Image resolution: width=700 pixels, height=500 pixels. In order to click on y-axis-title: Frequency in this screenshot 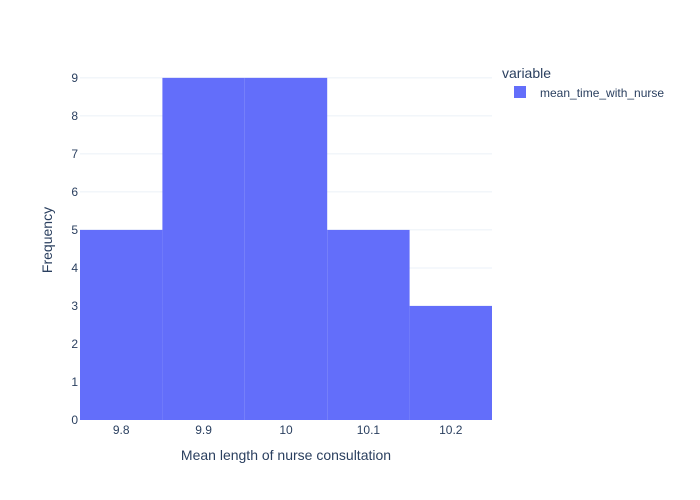, I will do `click(47, 240)`.